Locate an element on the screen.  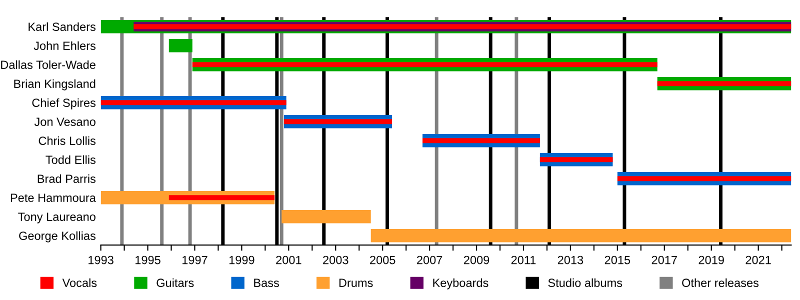
y-tick-label: George Kollias is located at coordinates (57, 236).